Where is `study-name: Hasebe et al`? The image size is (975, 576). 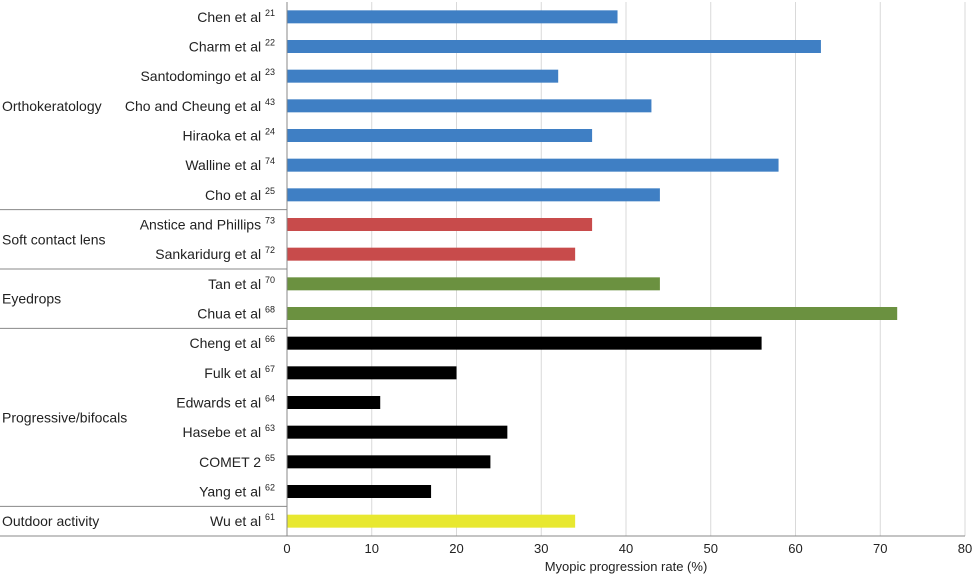 study-name: Hasebe et al is located at coordinates (223, 432).